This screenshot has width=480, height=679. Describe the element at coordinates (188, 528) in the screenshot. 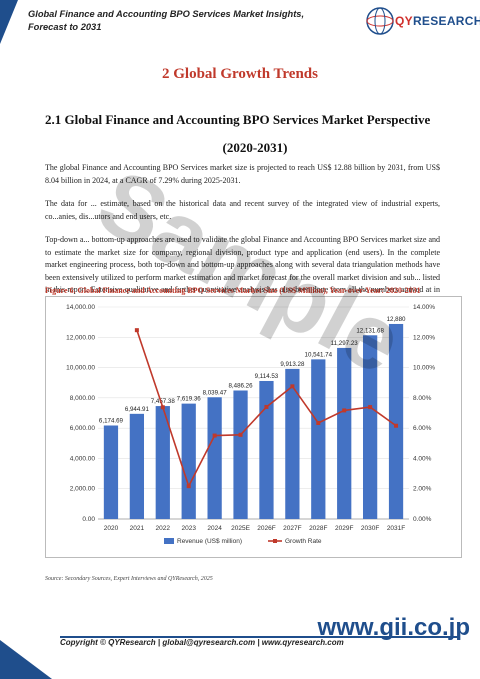

I see `x-tick-label: 2023` at that location.